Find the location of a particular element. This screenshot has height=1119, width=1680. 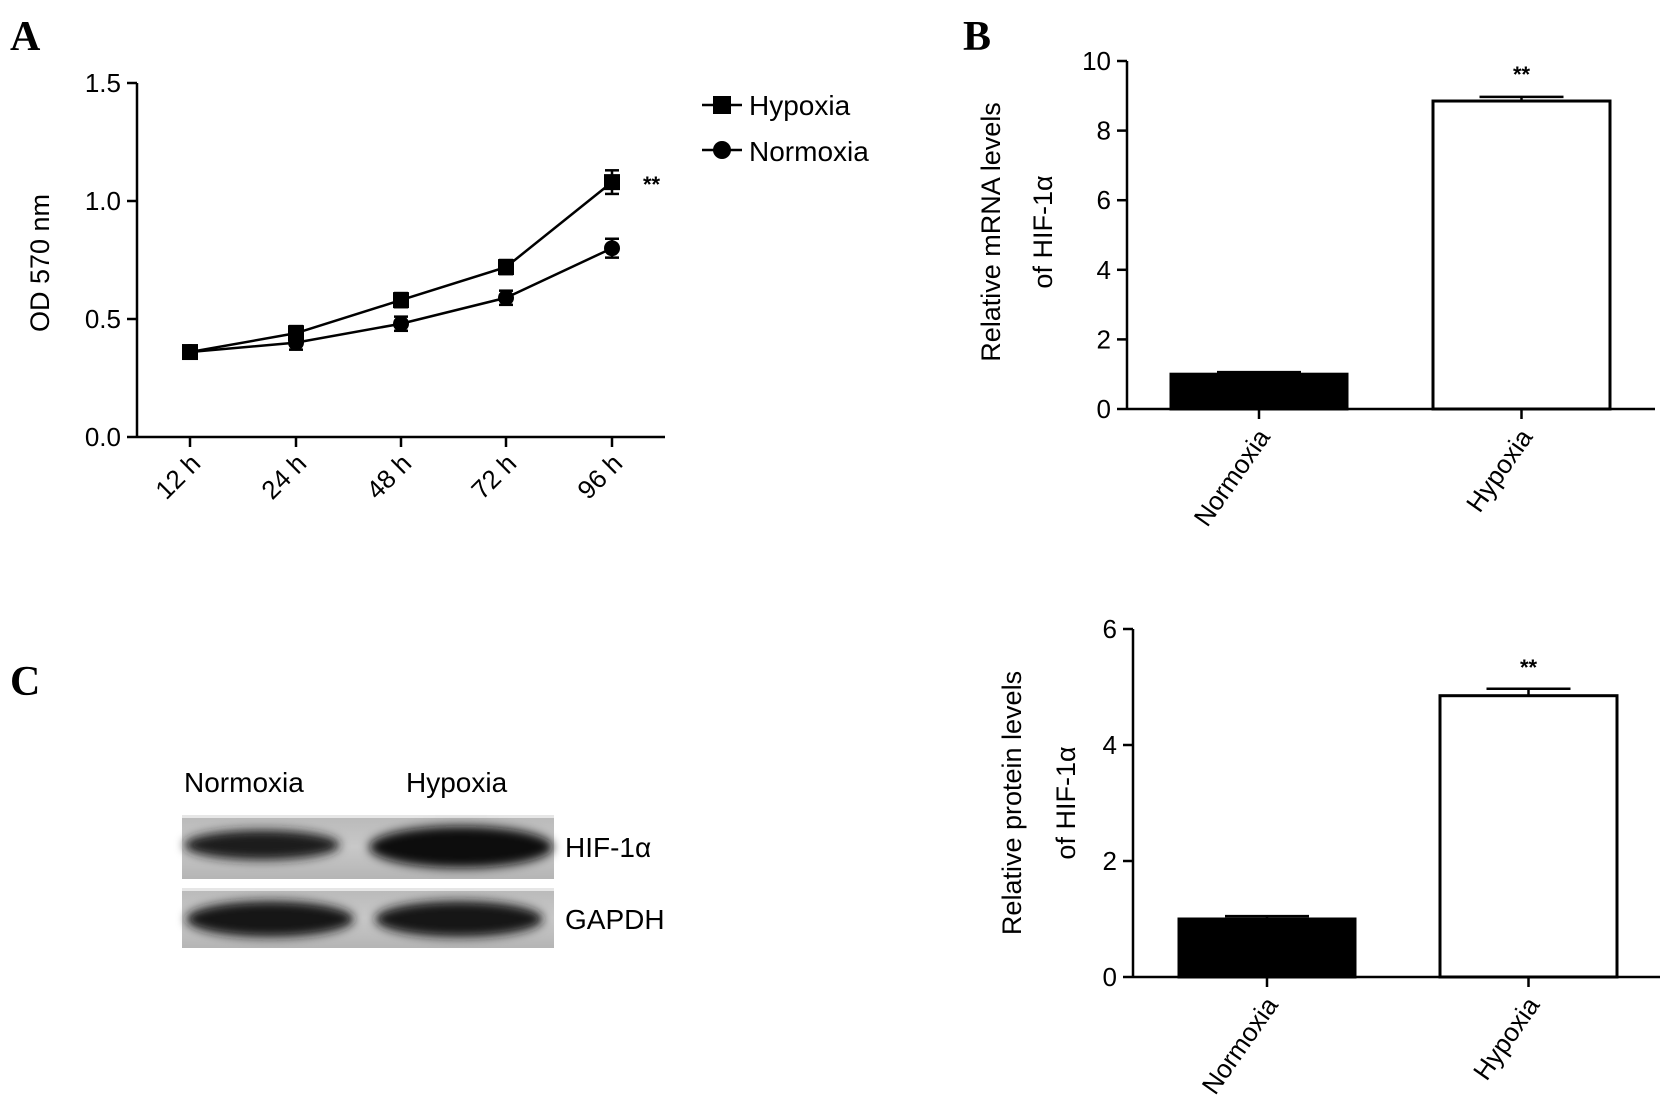

band-gapdh-normoxia is located at coordinates (270, 919).